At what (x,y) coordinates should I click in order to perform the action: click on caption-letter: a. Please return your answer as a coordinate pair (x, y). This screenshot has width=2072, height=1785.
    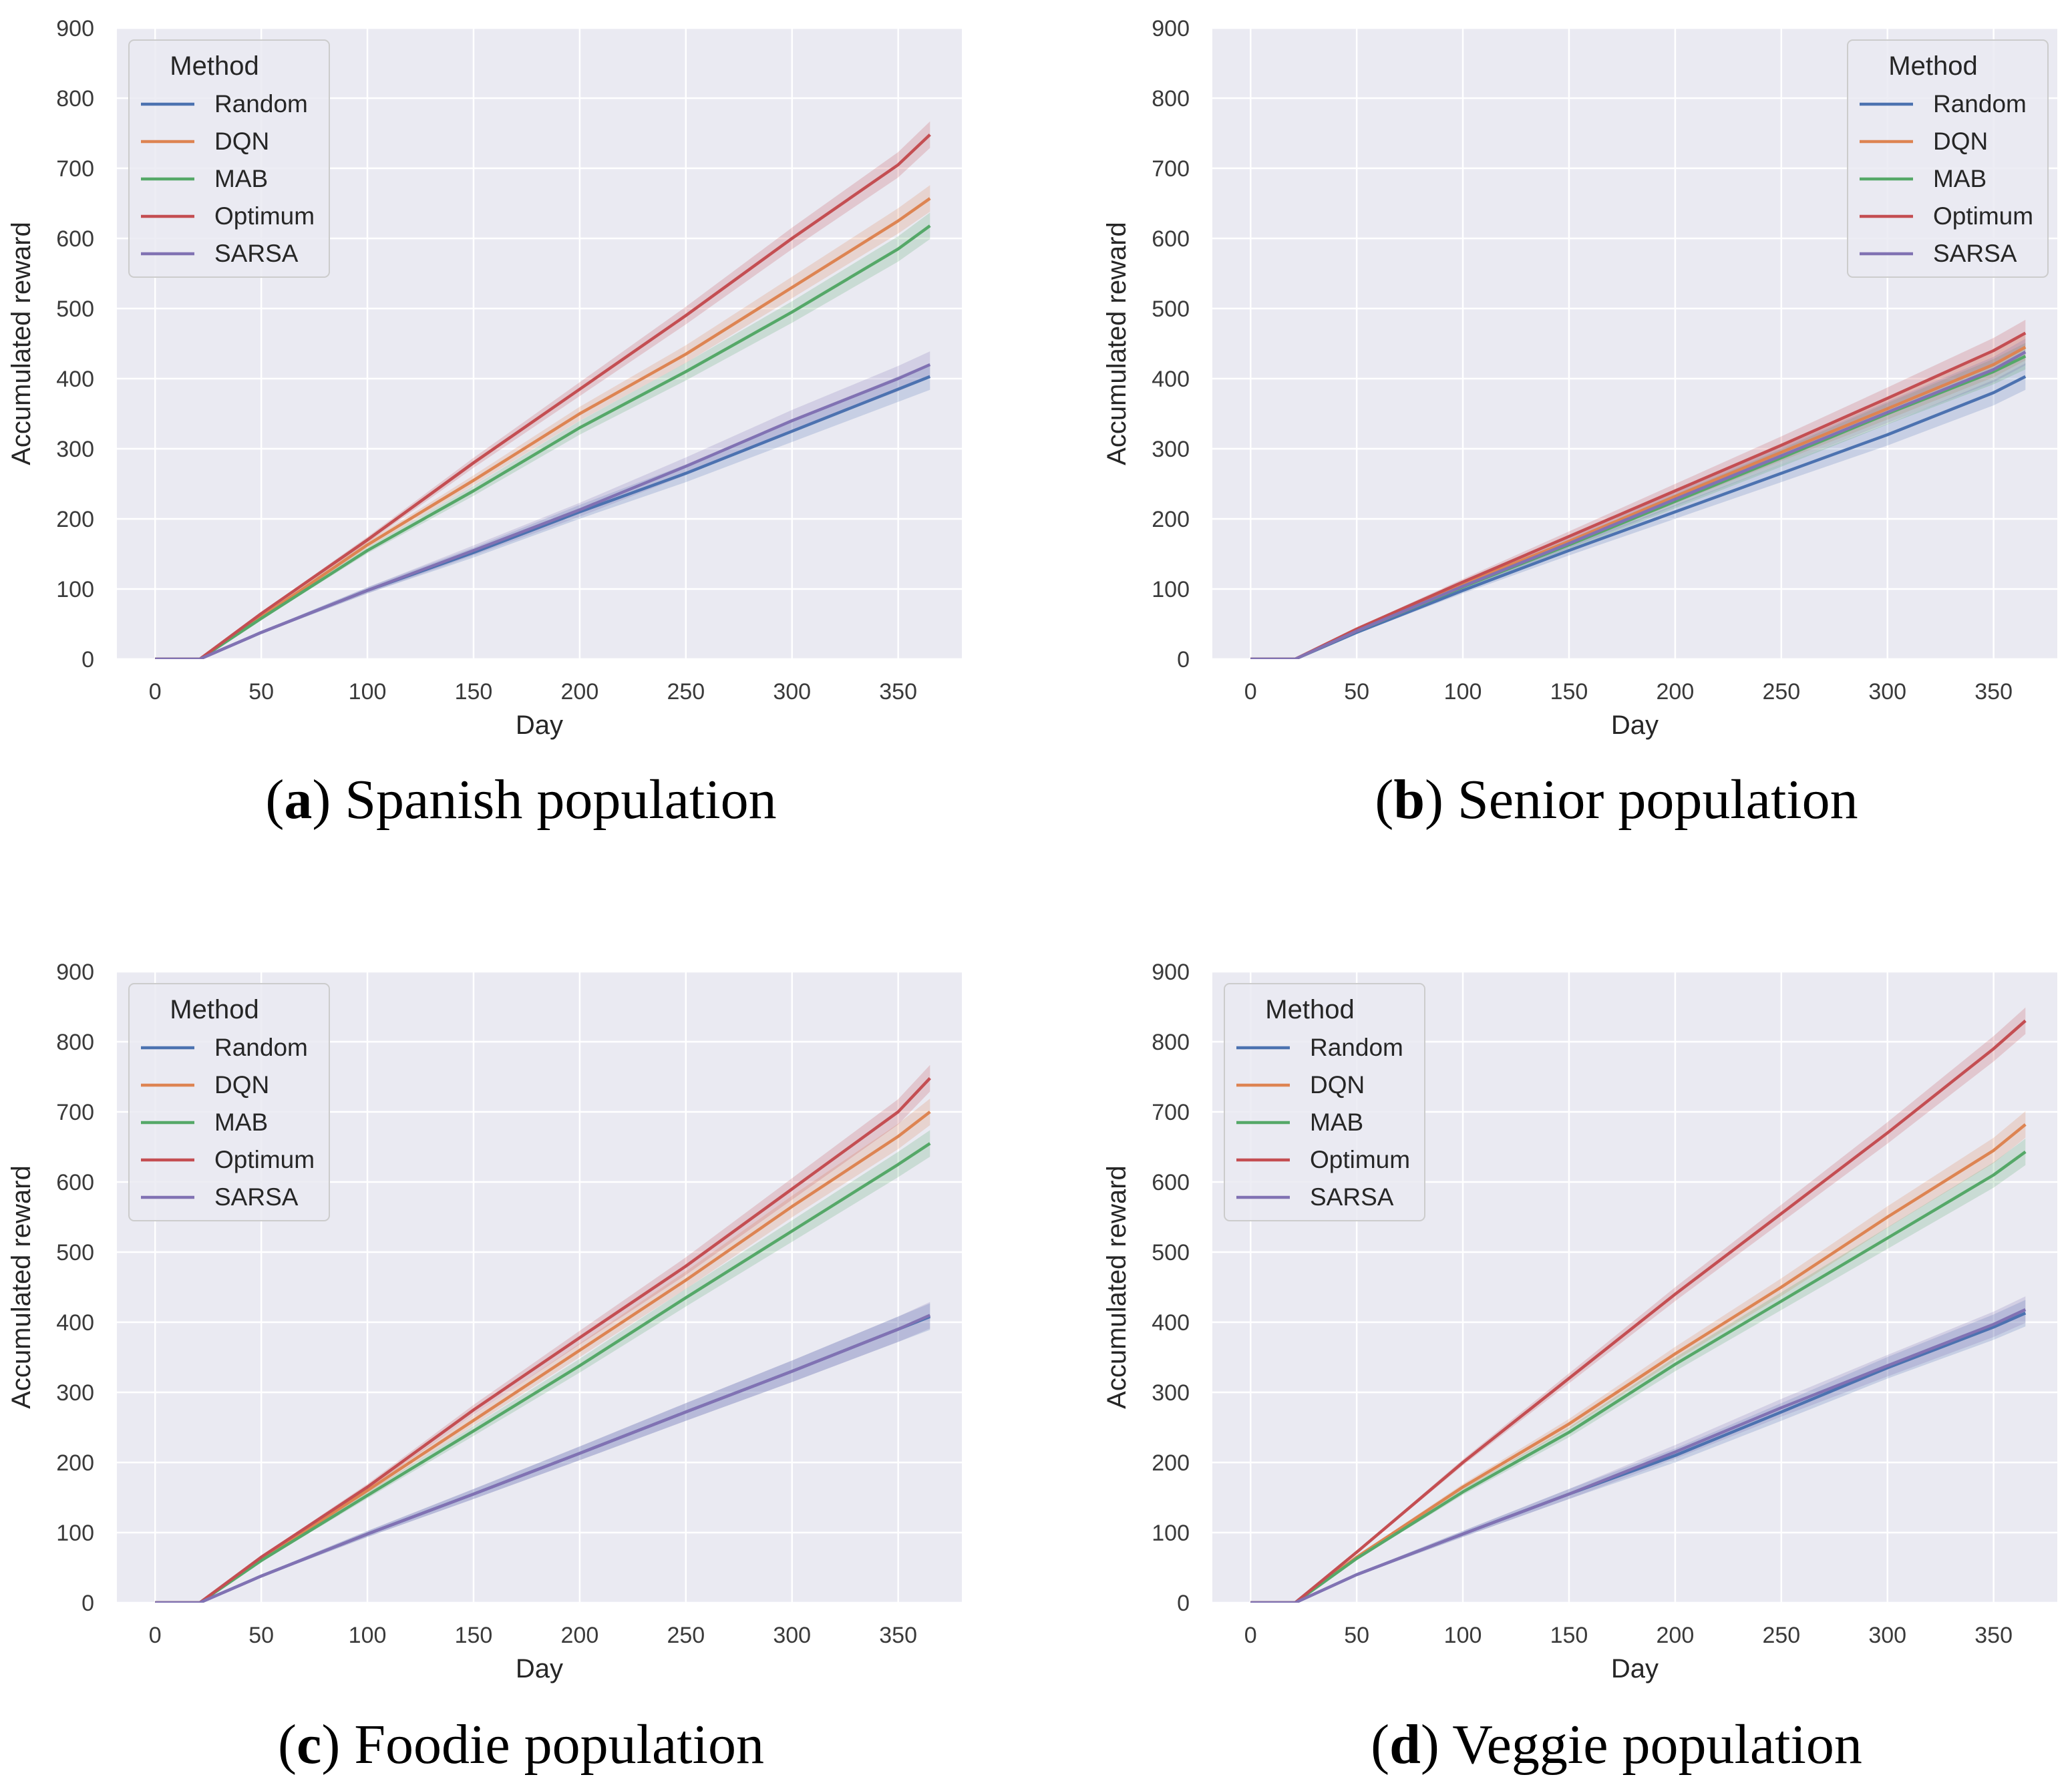
    Looking at the image, I should click on (298, 800).